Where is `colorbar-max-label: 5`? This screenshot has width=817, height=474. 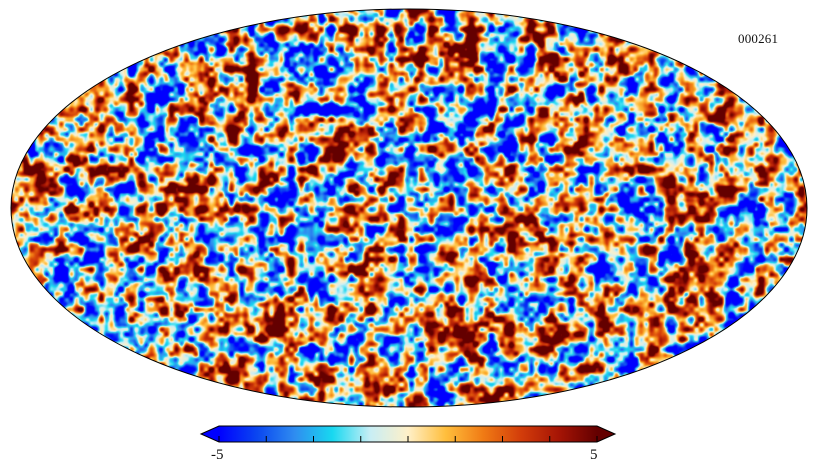
colorbar-max-label: 5 is located at coordinates (594, 455).